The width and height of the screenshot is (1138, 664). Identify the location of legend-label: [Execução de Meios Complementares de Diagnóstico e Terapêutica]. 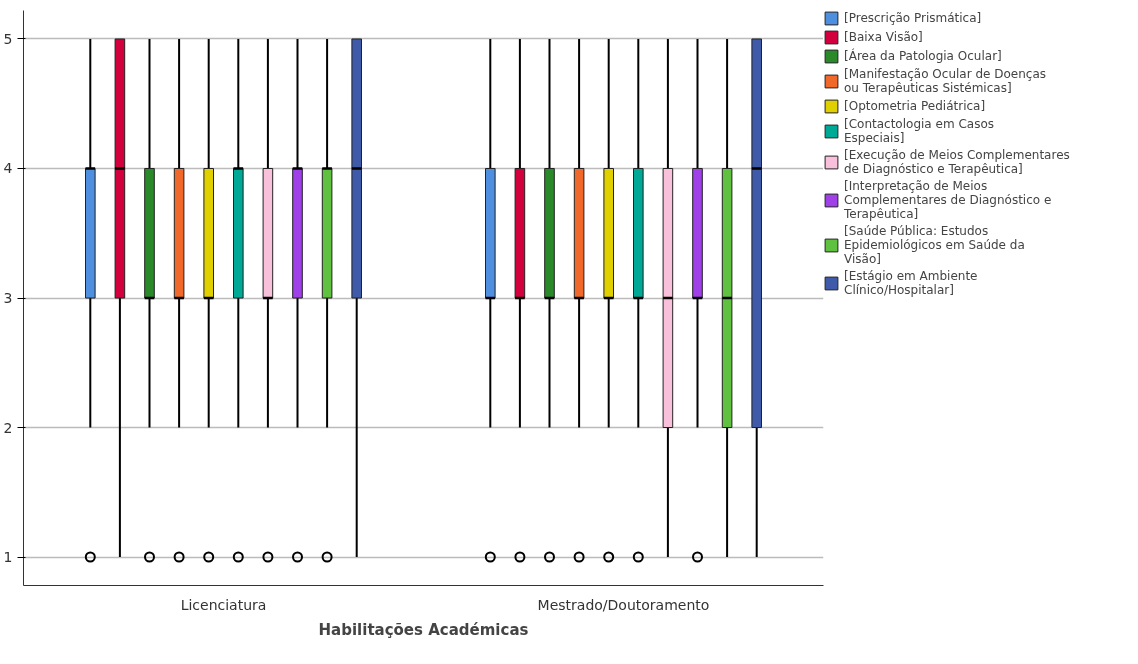
(957, 162).